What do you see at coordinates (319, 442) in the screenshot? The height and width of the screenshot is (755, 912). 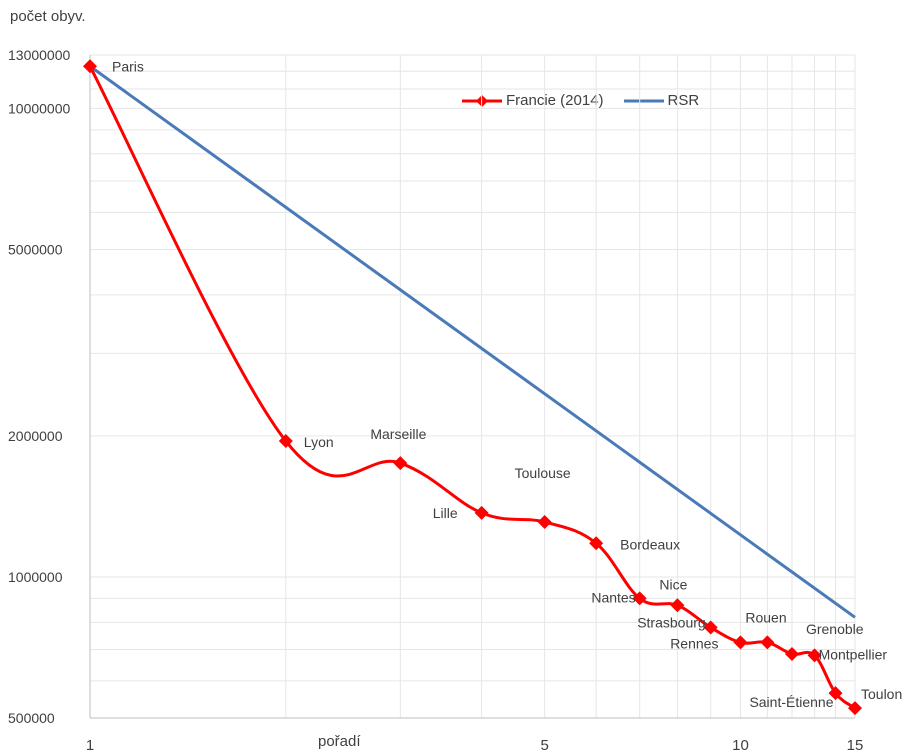 I see `data-label: Lyon` at bounding box center [319, 442].